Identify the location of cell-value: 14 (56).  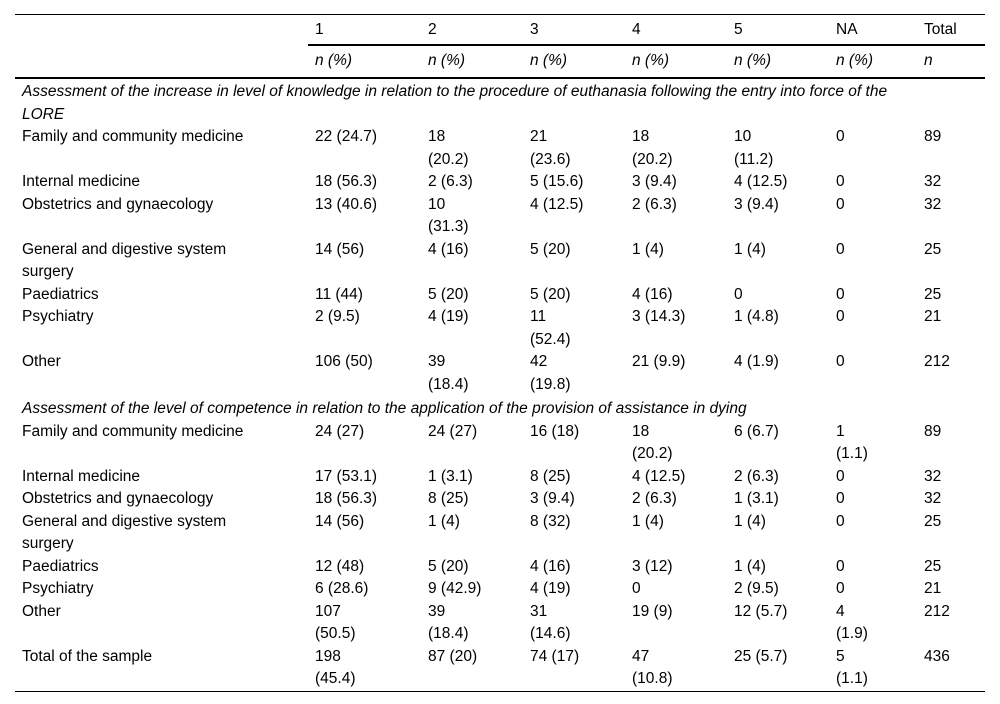
(340, 521).